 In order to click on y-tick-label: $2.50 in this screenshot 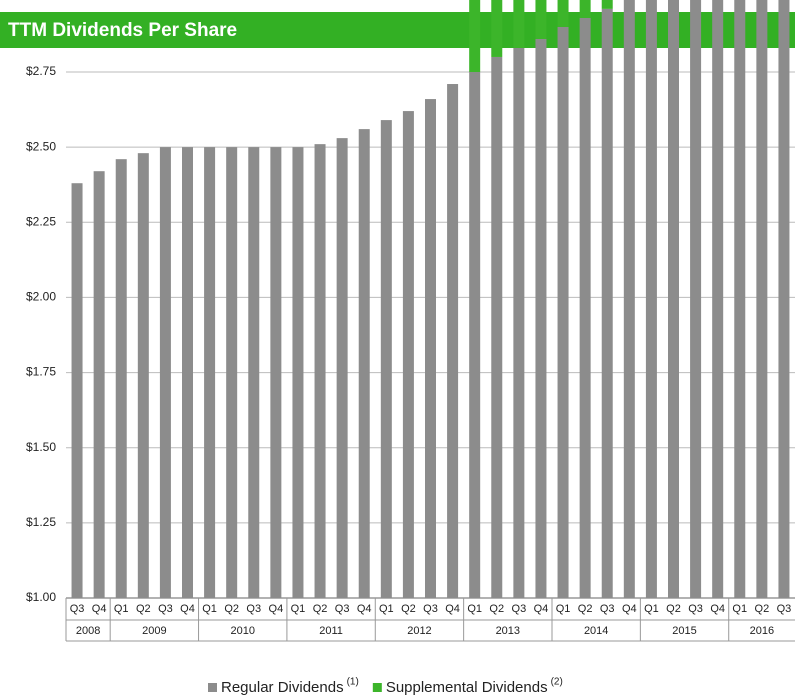, I will do `click(41, 146)`.